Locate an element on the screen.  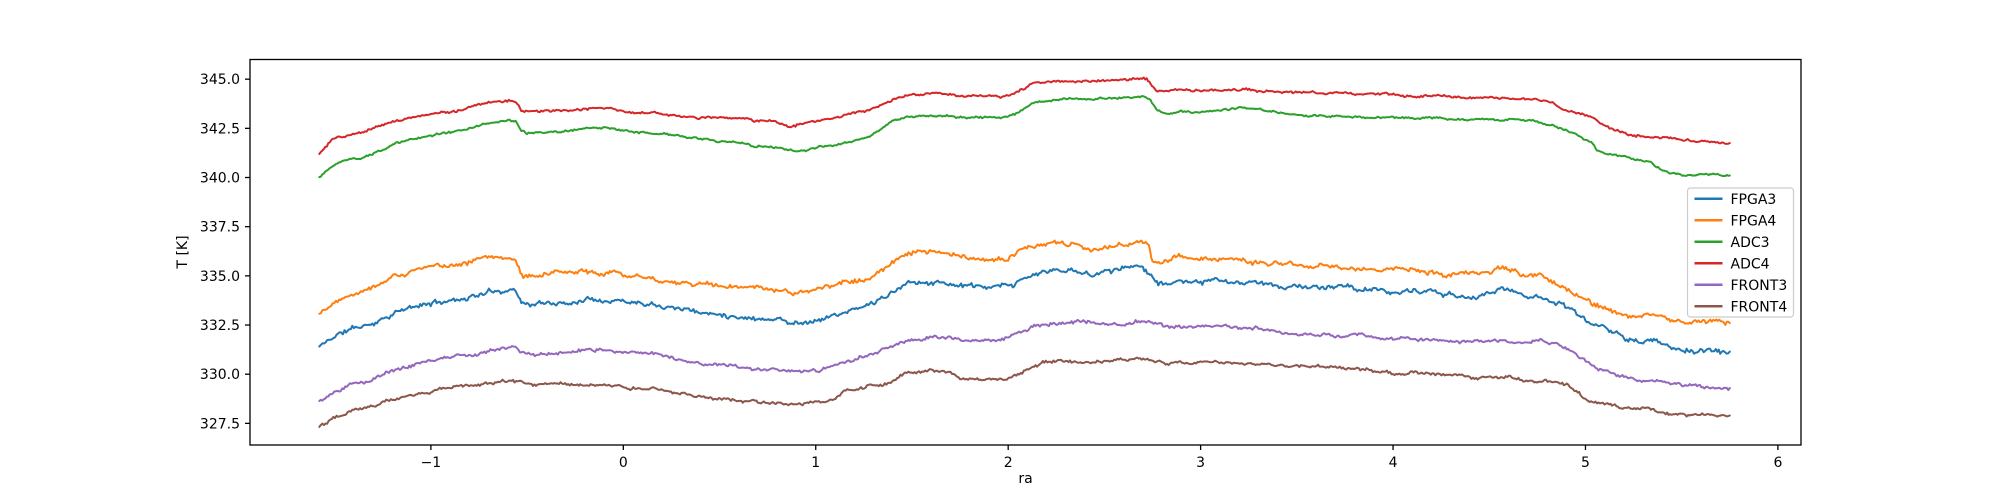
legend-label-fpga3: FPGA3 is located at coordinates (1754, 200).